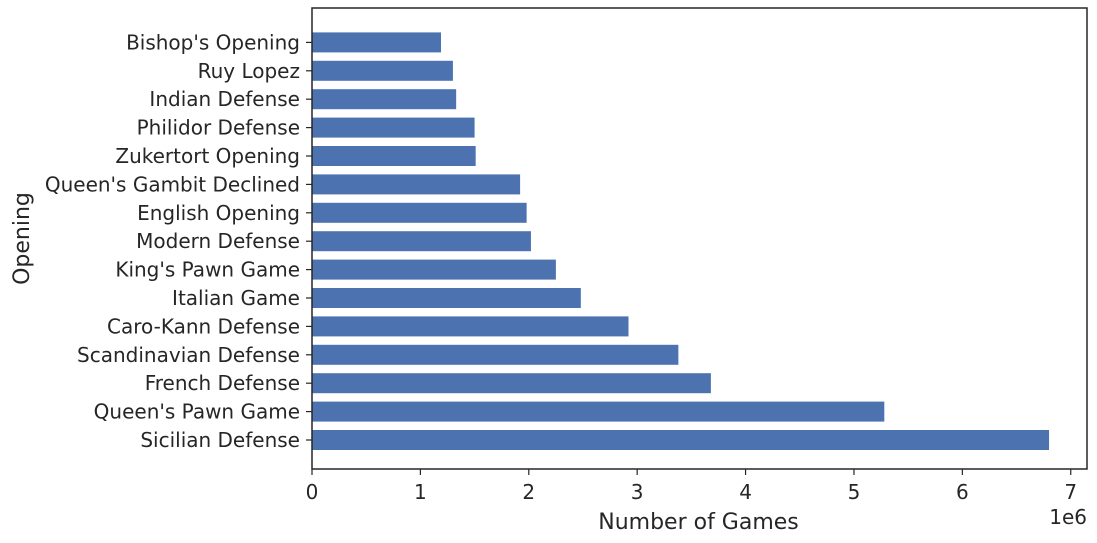  Describe the element at coordinates (22, 238) in the screenshot. I see `y-axis-label: Opening` at that location.